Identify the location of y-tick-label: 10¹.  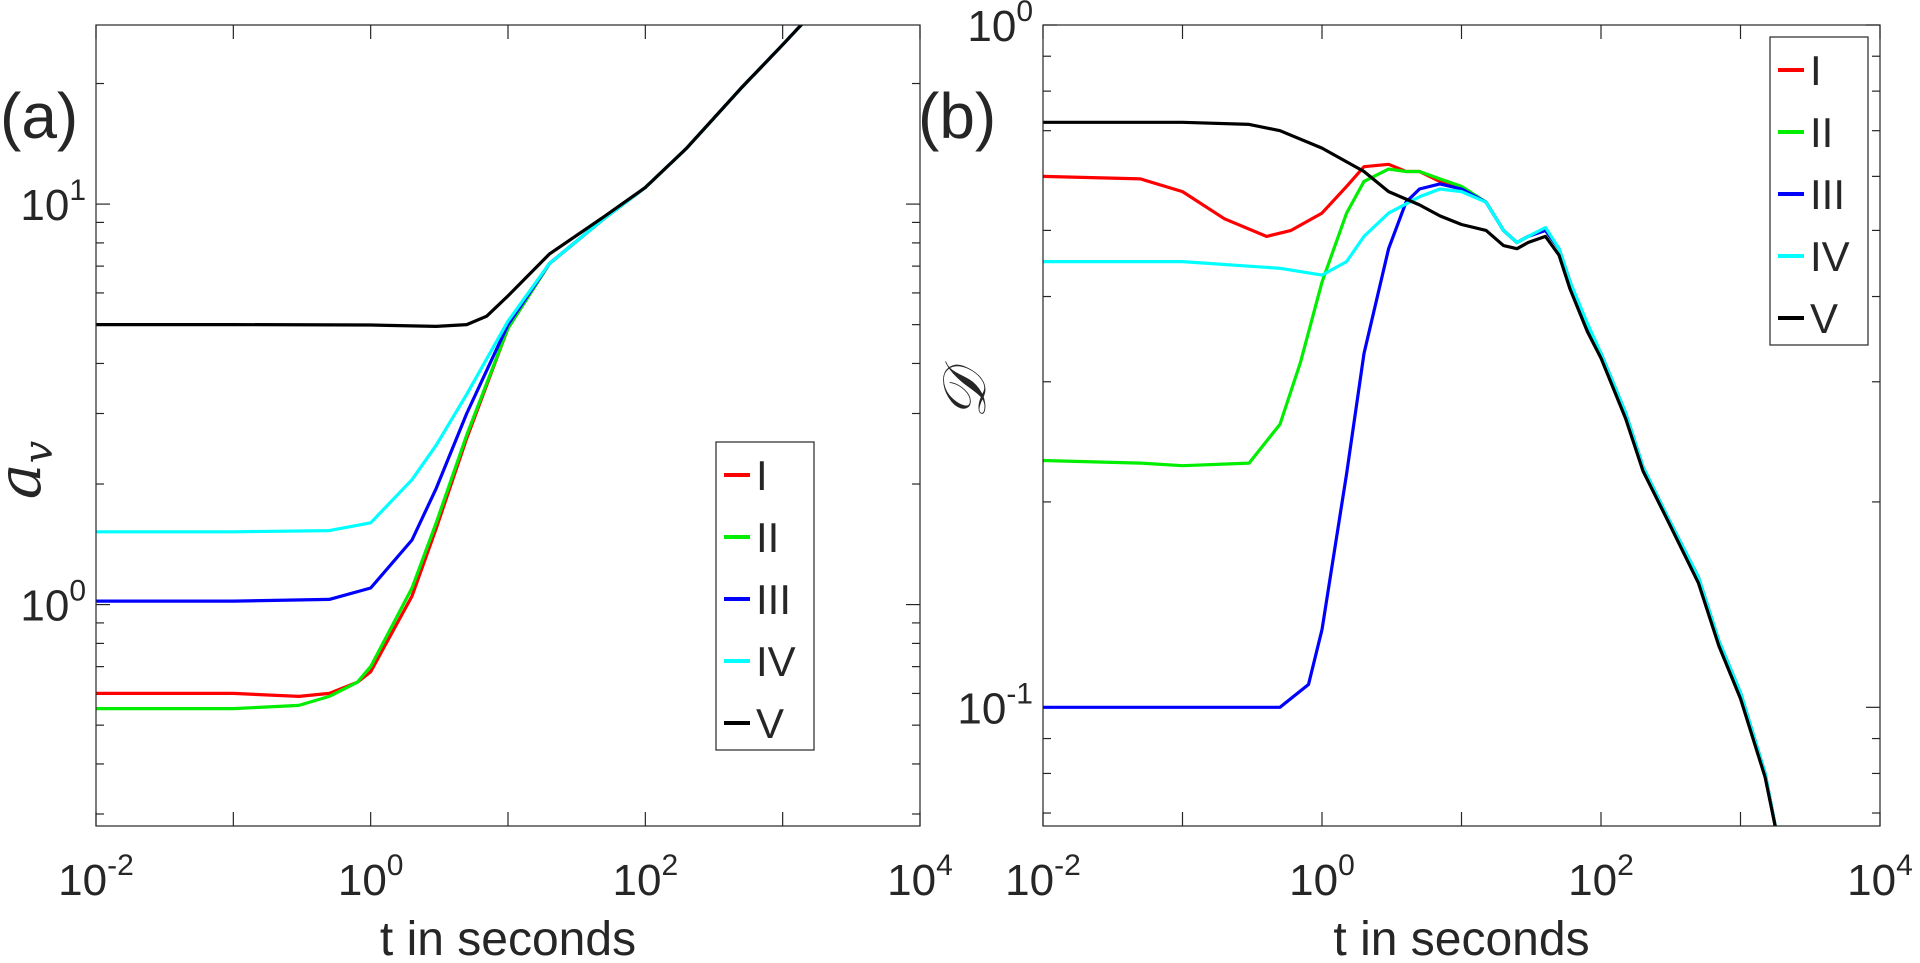
(53, 202).